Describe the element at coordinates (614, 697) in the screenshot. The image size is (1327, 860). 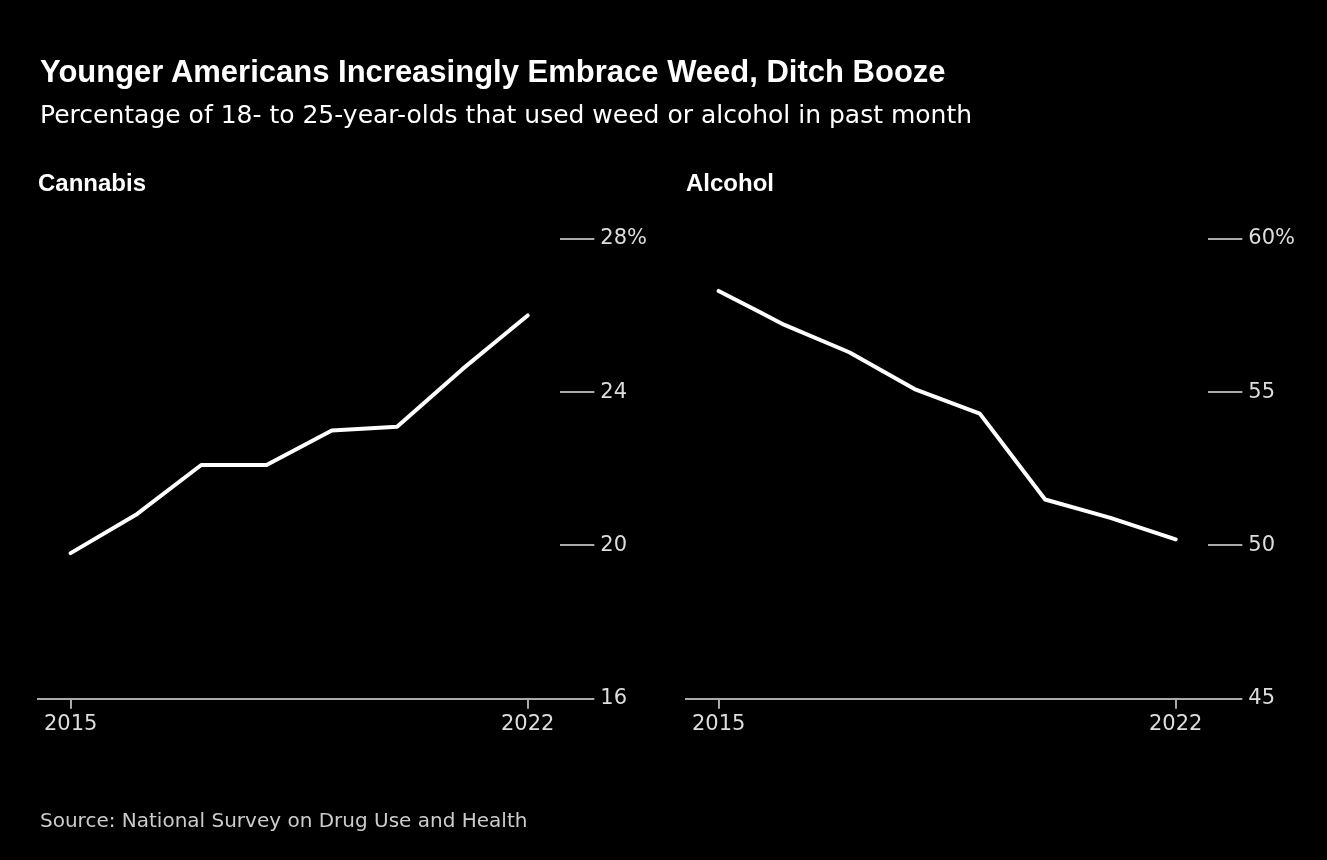
I see `y-tick-label: 16` at that location.